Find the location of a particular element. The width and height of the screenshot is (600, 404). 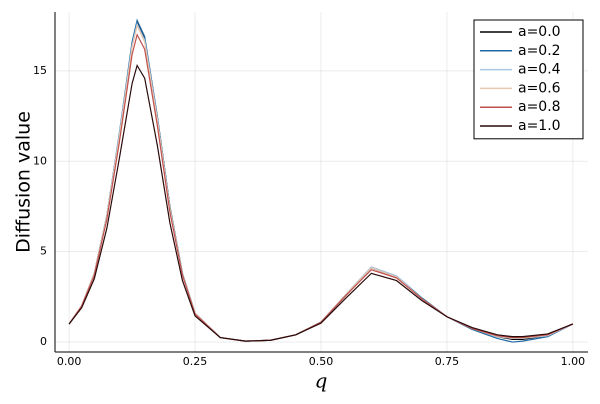

x-tick-label: 0.50 is located at coordinates (321, 361).